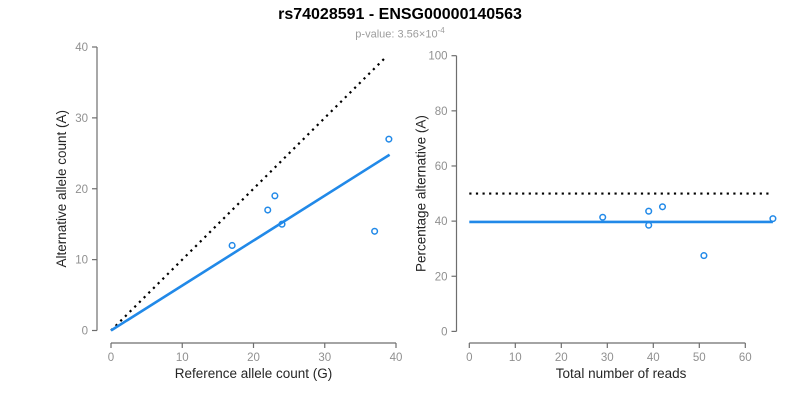  Describe the element at coordinates (254, 373) in the screenshot. I see `x-axis-title: Reference allele count (G)` at that location.